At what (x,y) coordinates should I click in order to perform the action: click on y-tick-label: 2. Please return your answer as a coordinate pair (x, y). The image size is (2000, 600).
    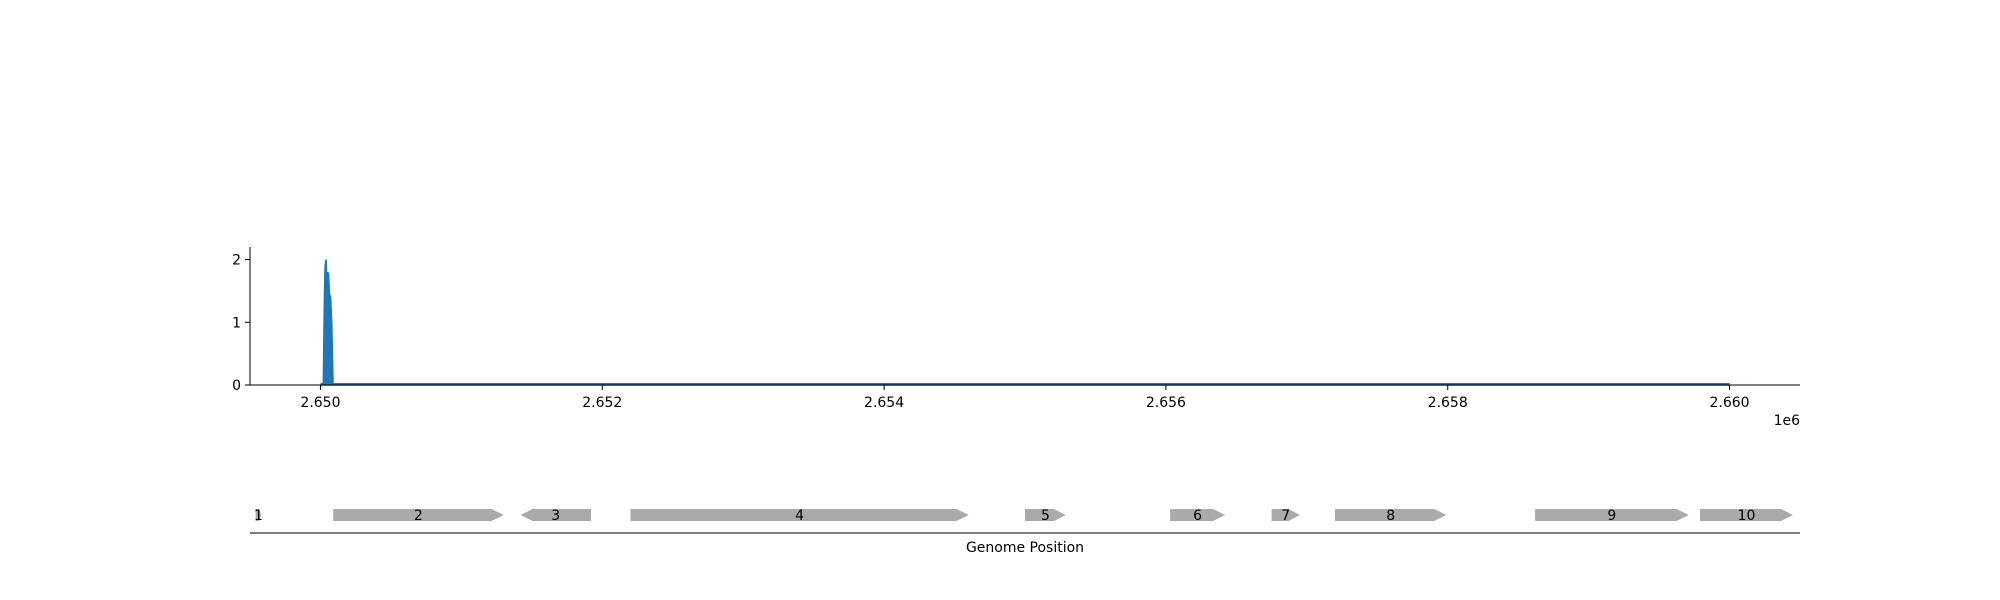
    Looking at the image, I should click on (236, 261).